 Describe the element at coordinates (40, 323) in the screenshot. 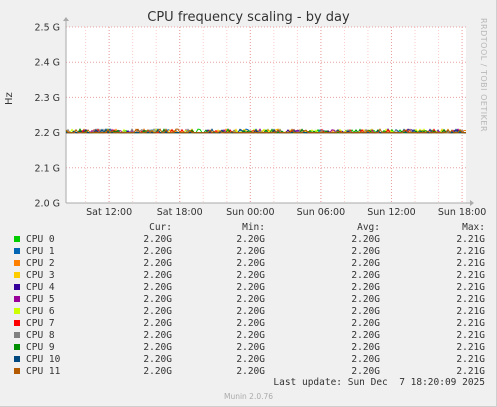

I see `legend-series-name: CPU 7` at that location.